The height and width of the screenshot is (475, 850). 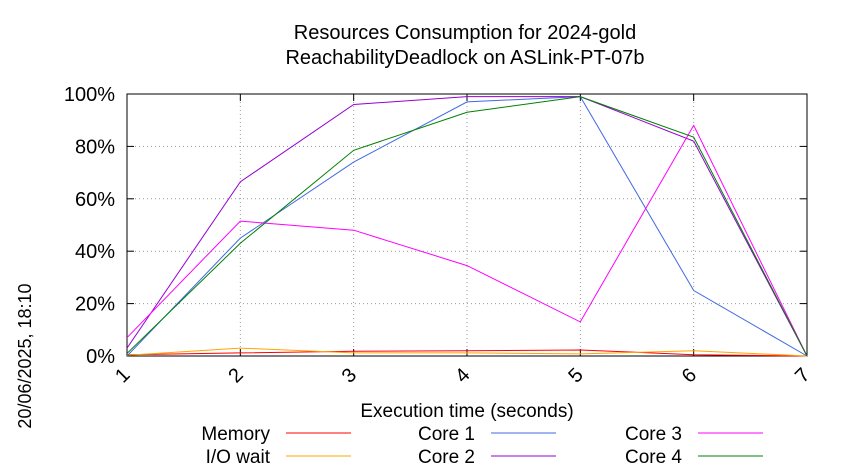 I want to click on legend-item: I/O wait, so click(x=278, y=457).